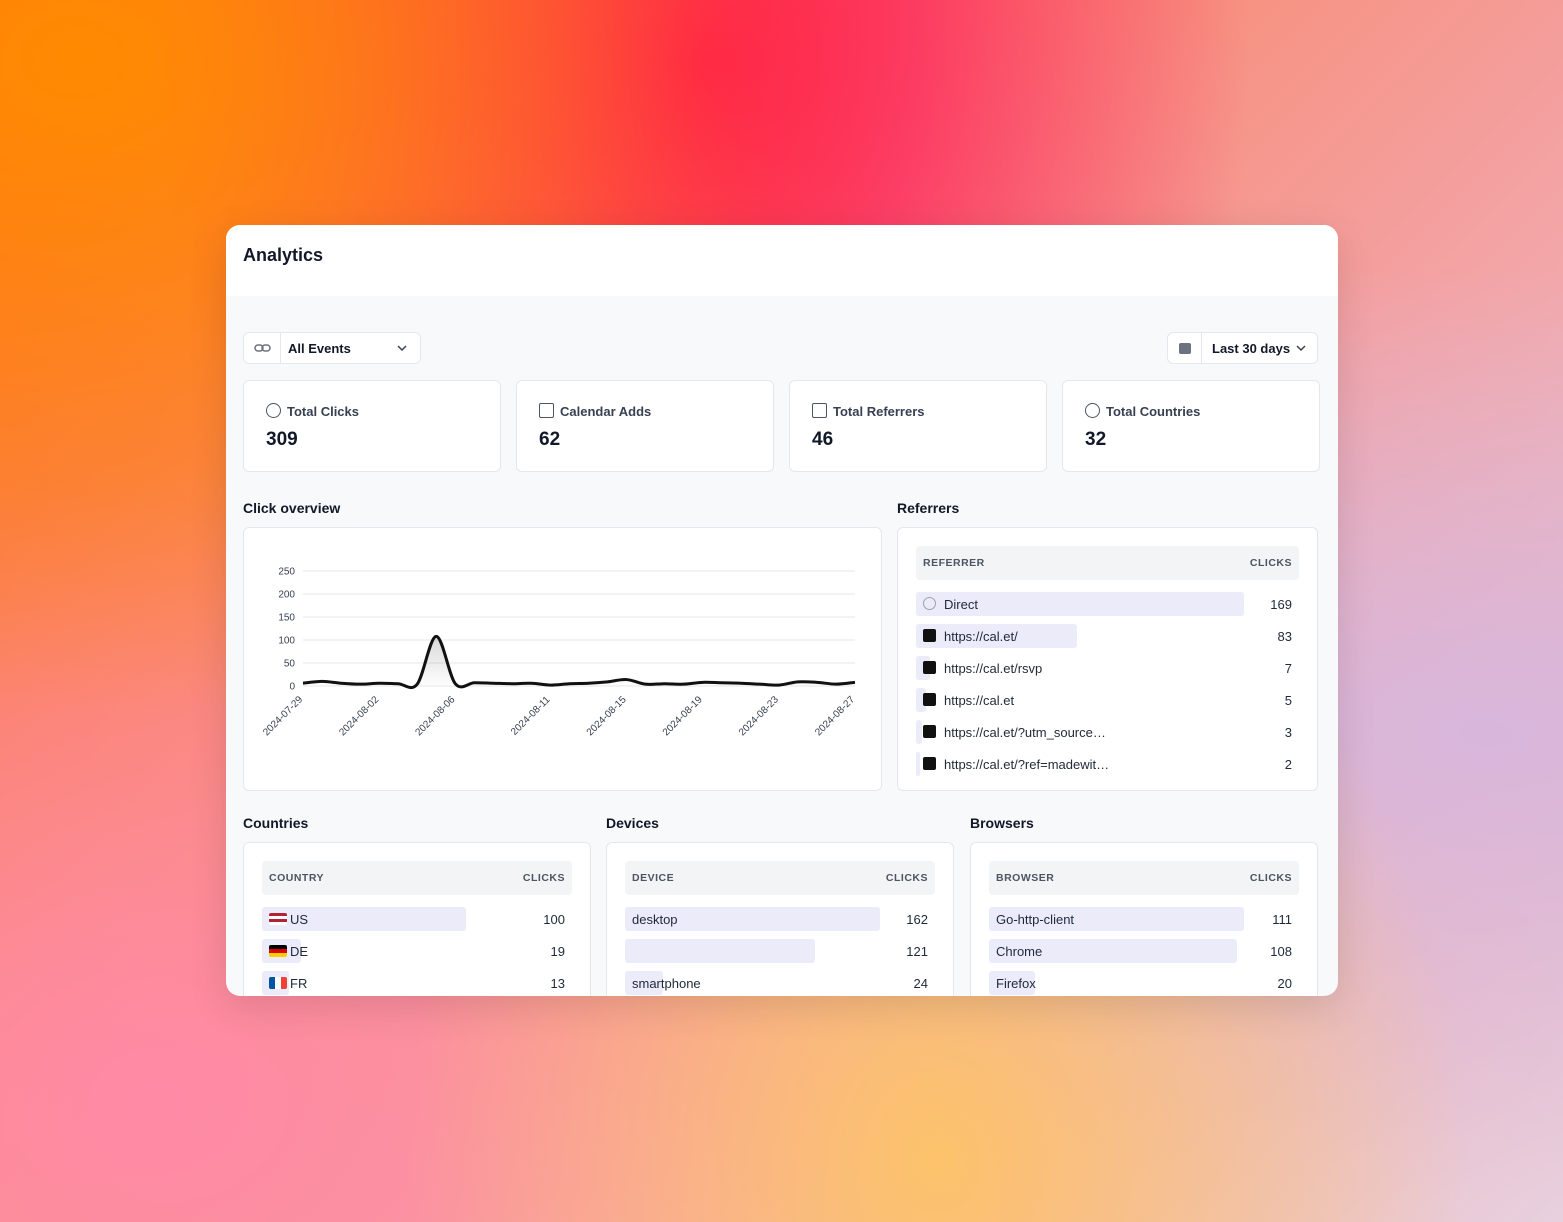 This screenshot has height=1222, width=1563. What do you see at coordinates (282, 439) in the screenshot?
I see `stat-value: 309` at bounding box center [282, 439].